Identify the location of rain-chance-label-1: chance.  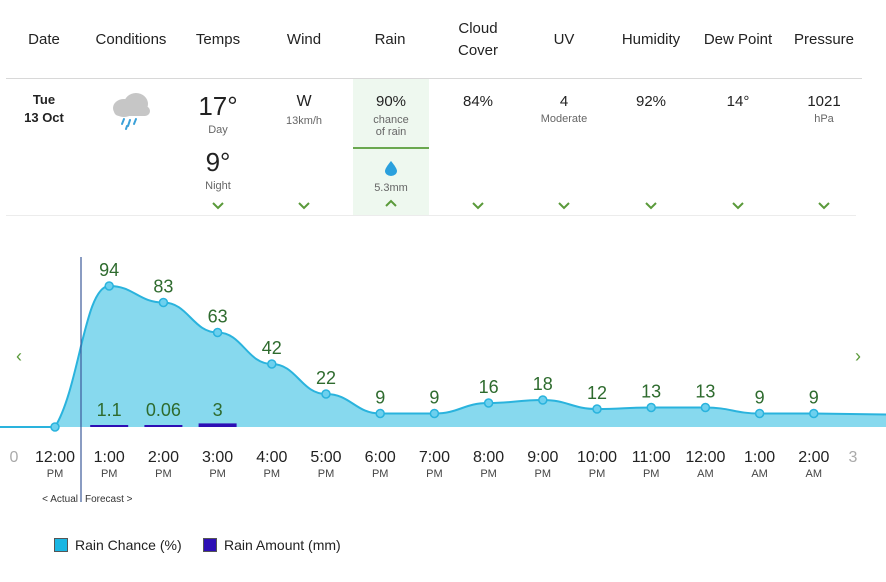
(391, 120).